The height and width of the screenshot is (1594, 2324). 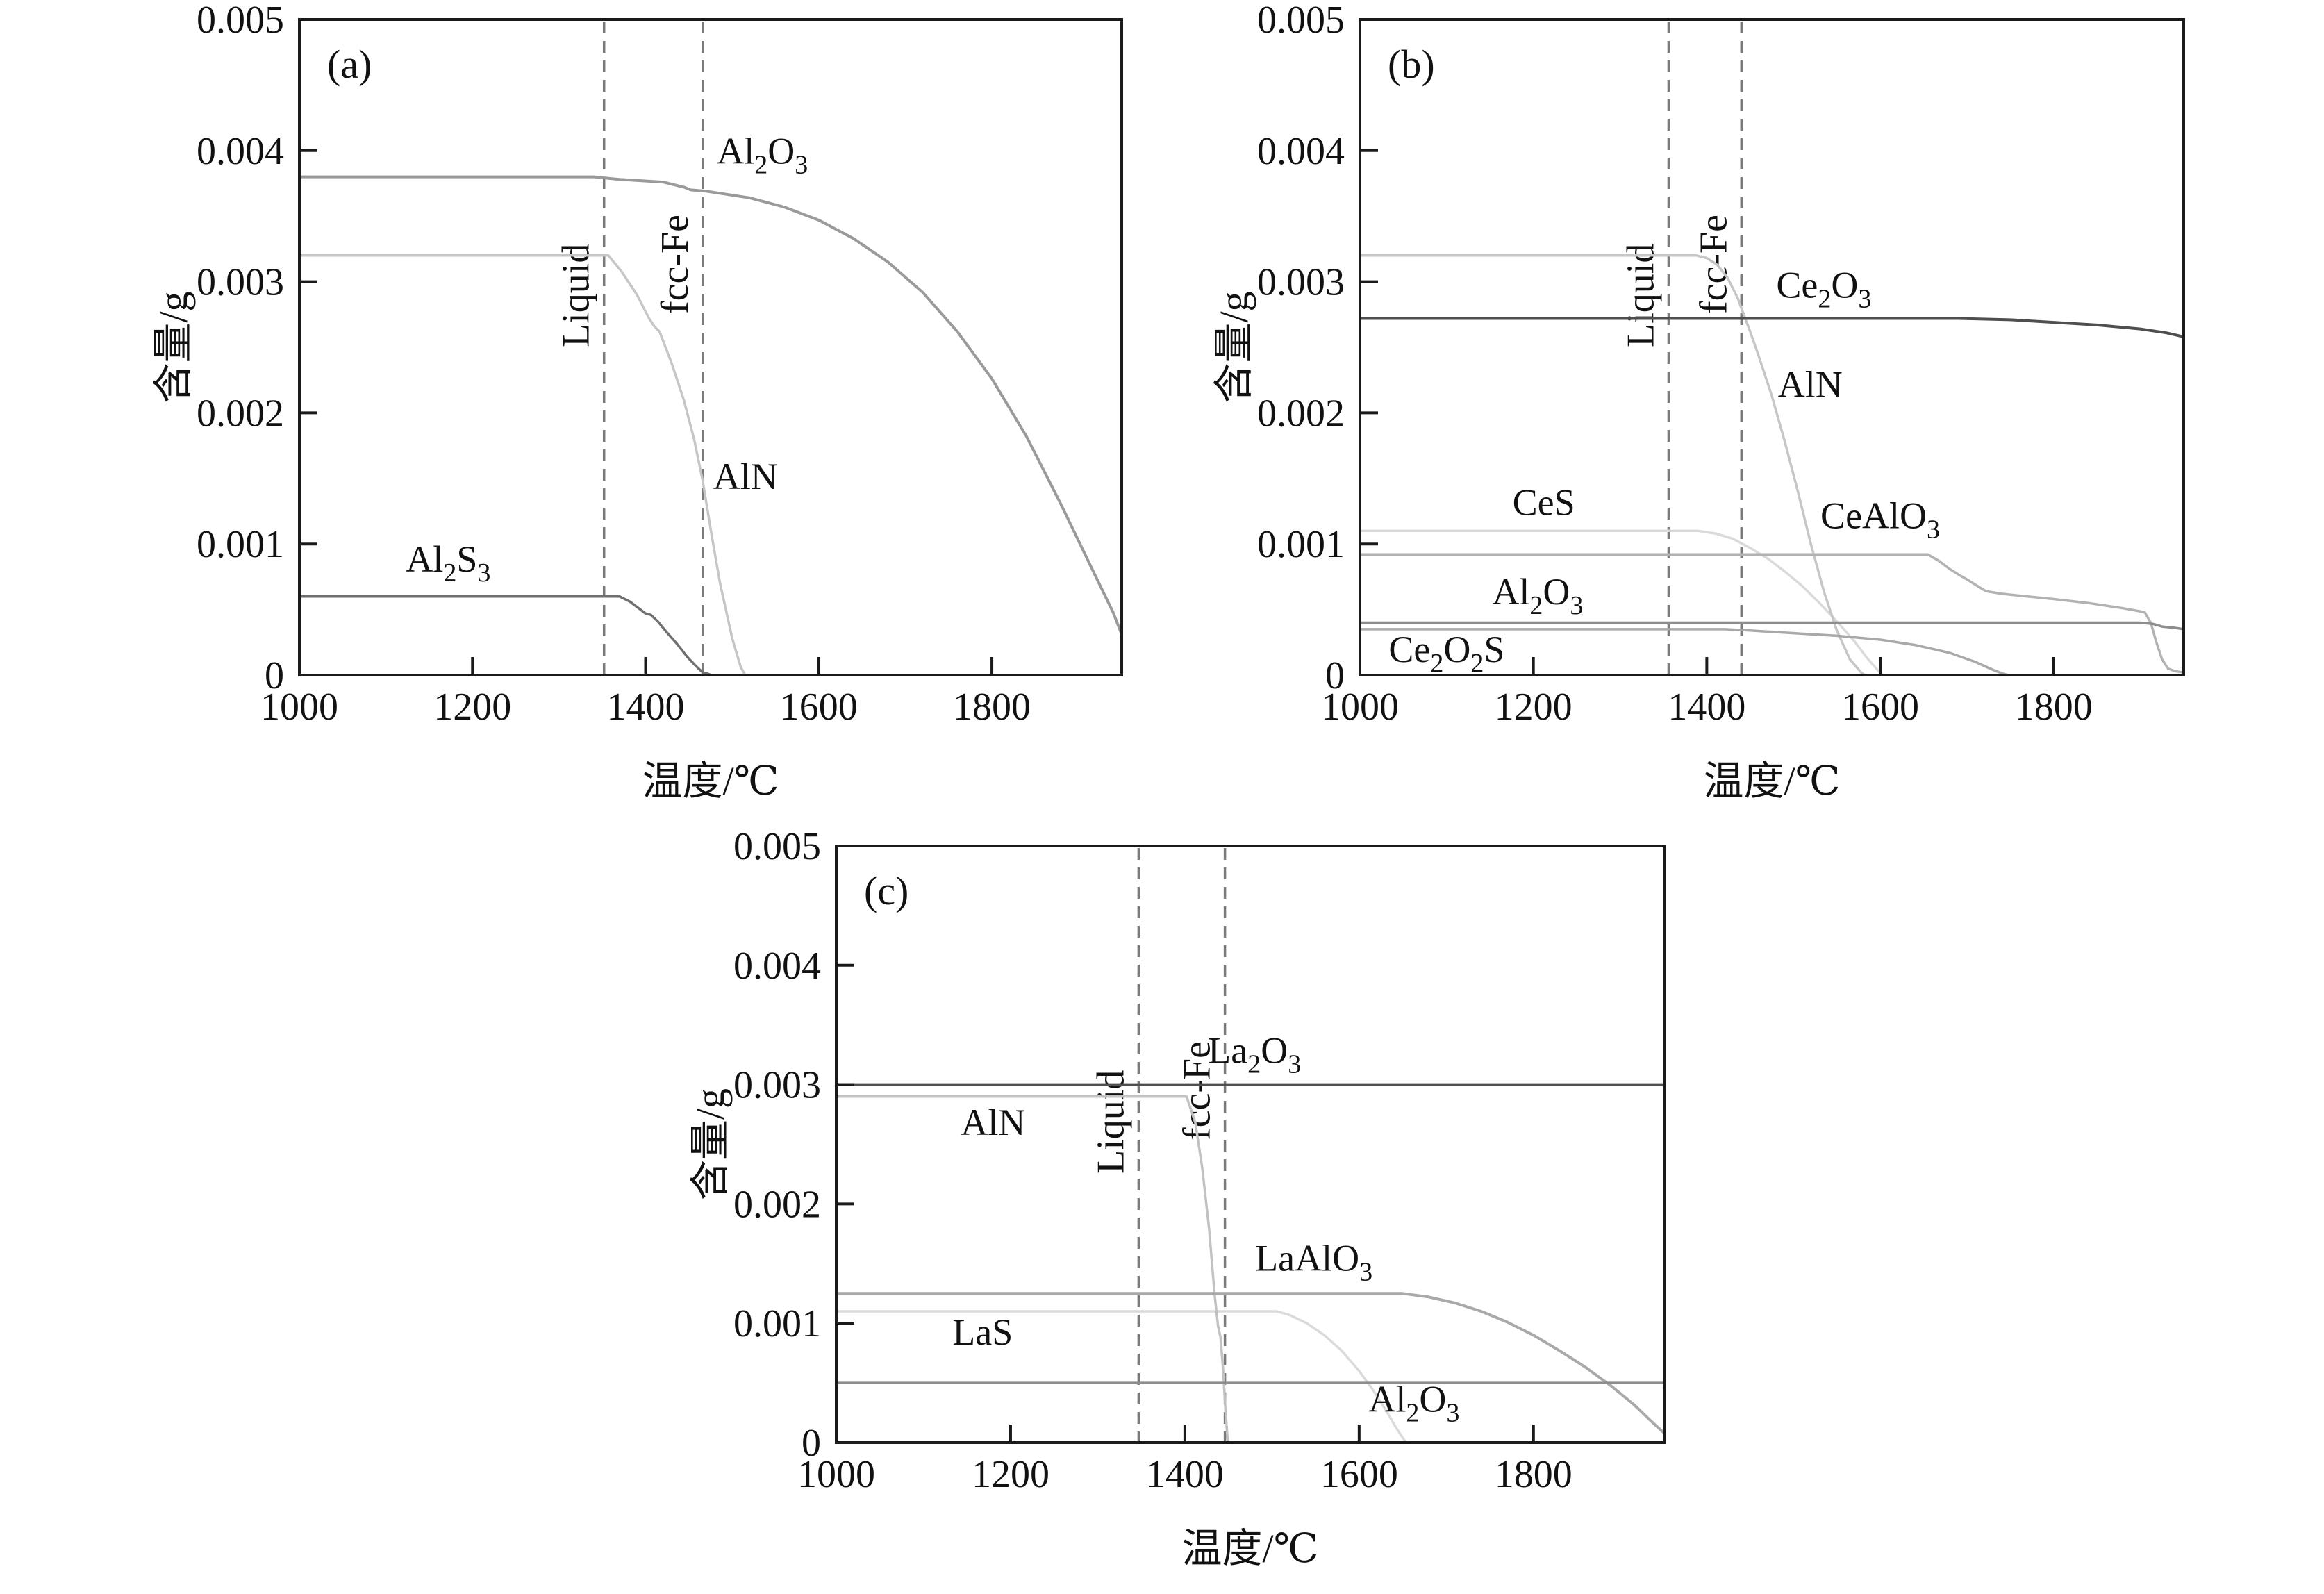 What do you see at coordinates (1301, 151) in the screenshot?
I see `y-tick-label-b: 0.004` at bounding box center [1301, 151].